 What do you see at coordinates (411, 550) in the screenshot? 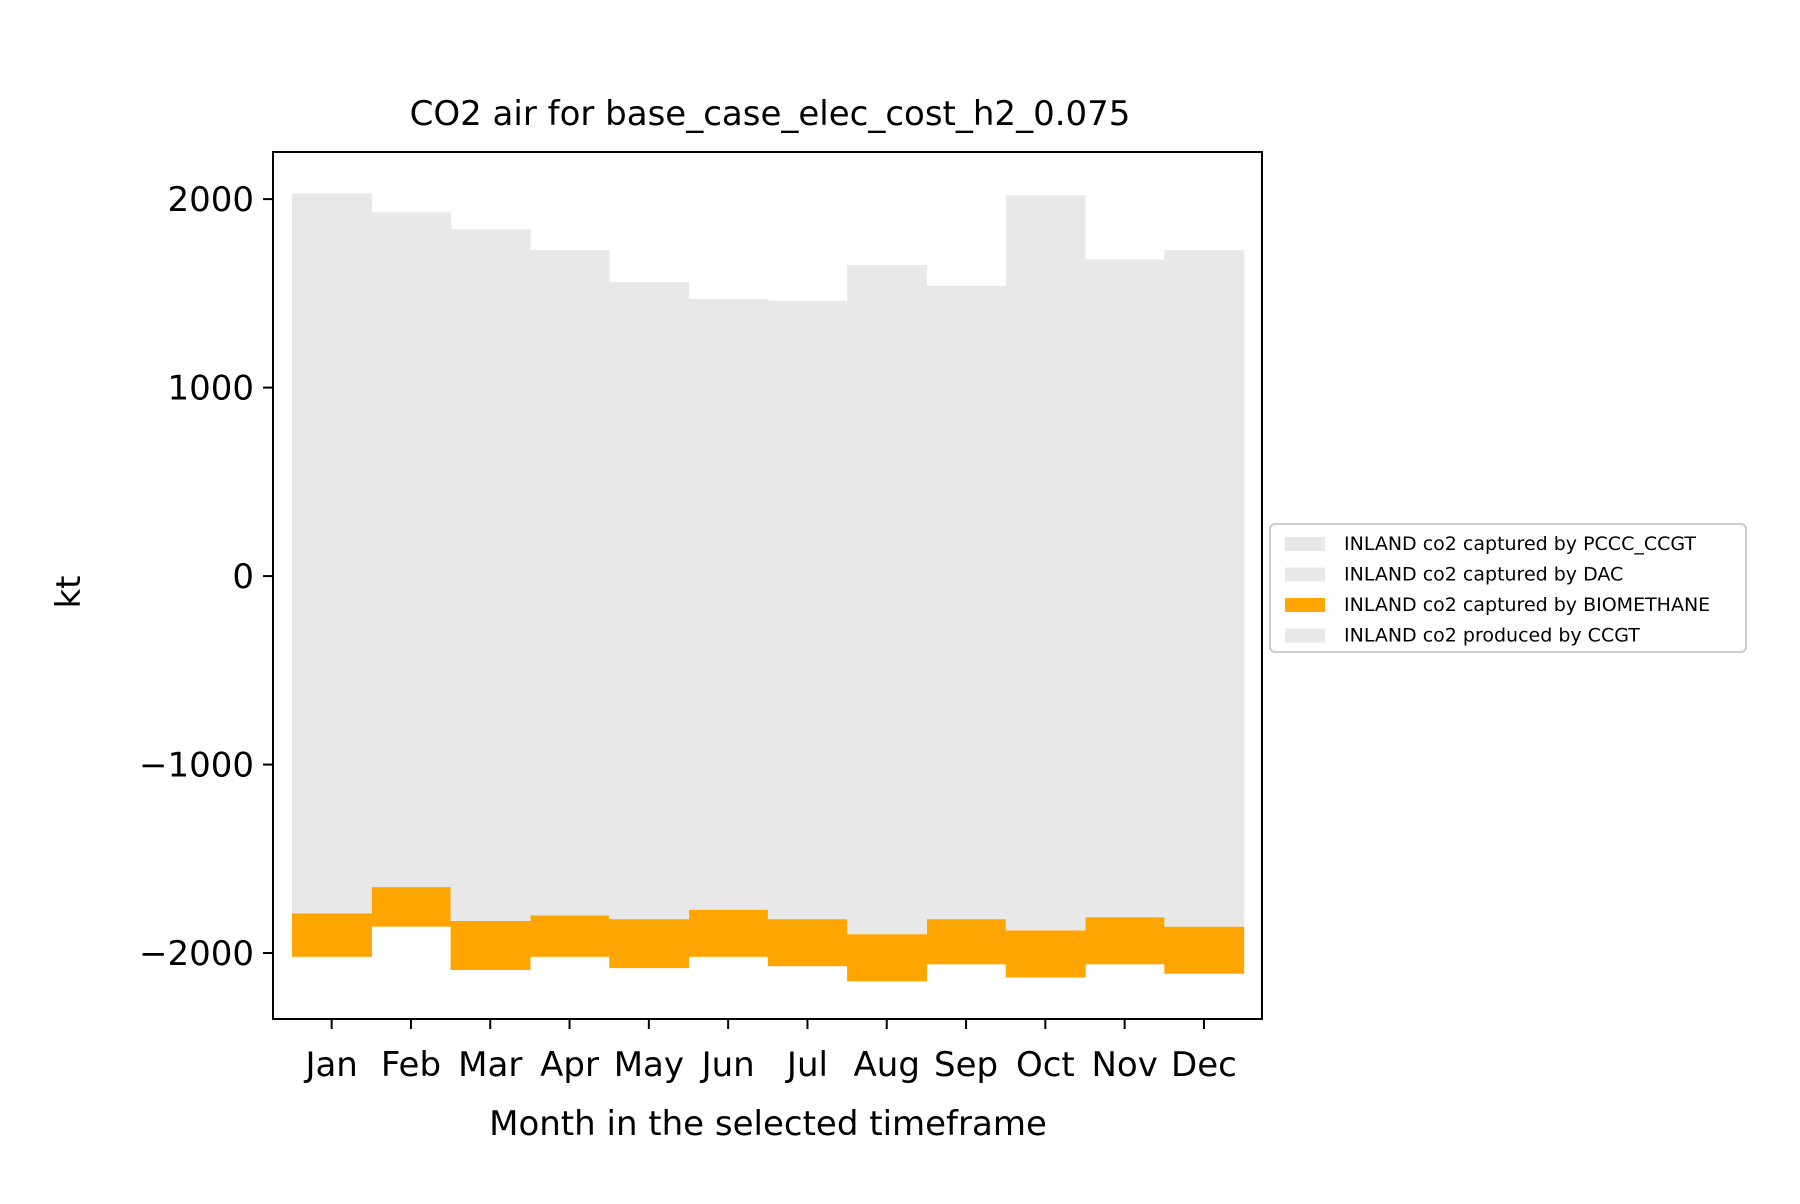
I see `bar-inland-co2-produced-by-ccgt-feb` at bounding box center [411, 550].